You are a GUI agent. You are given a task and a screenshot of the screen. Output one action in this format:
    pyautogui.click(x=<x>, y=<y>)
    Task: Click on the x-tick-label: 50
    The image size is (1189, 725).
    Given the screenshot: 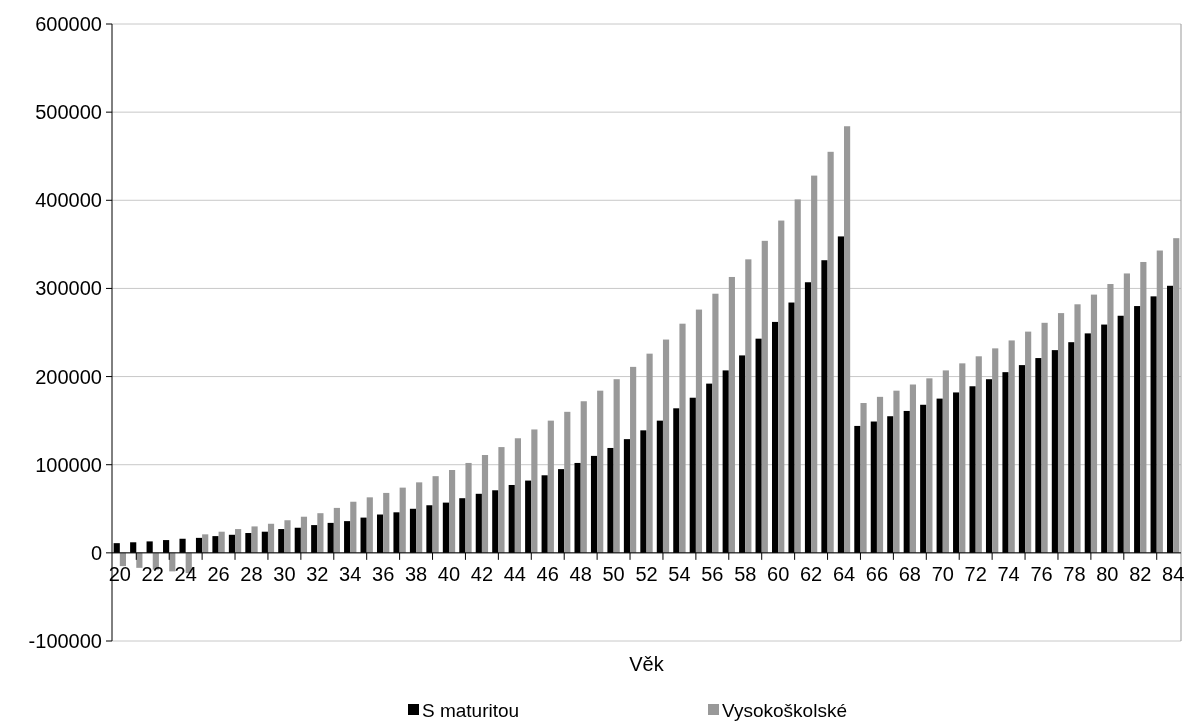 What is the action you would take?
    pyautogui.click(x=613, y=573)
    